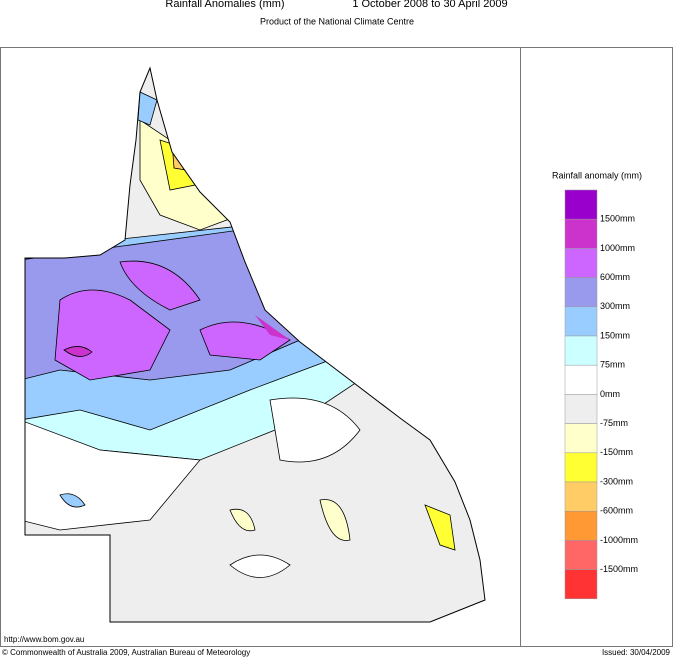  What do you see at coordinates (614, 423) in the screenshot?
I see `legend-label: -75mm` at bounding box center [614, 423].